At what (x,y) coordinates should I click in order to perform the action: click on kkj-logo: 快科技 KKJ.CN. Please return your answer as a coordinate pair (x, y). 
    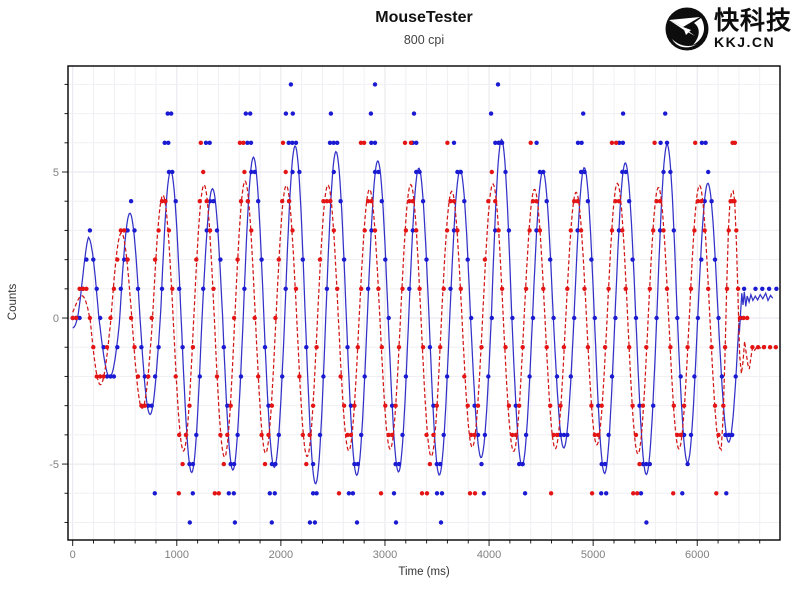
    Looking at the image, I should click on (728, 29).